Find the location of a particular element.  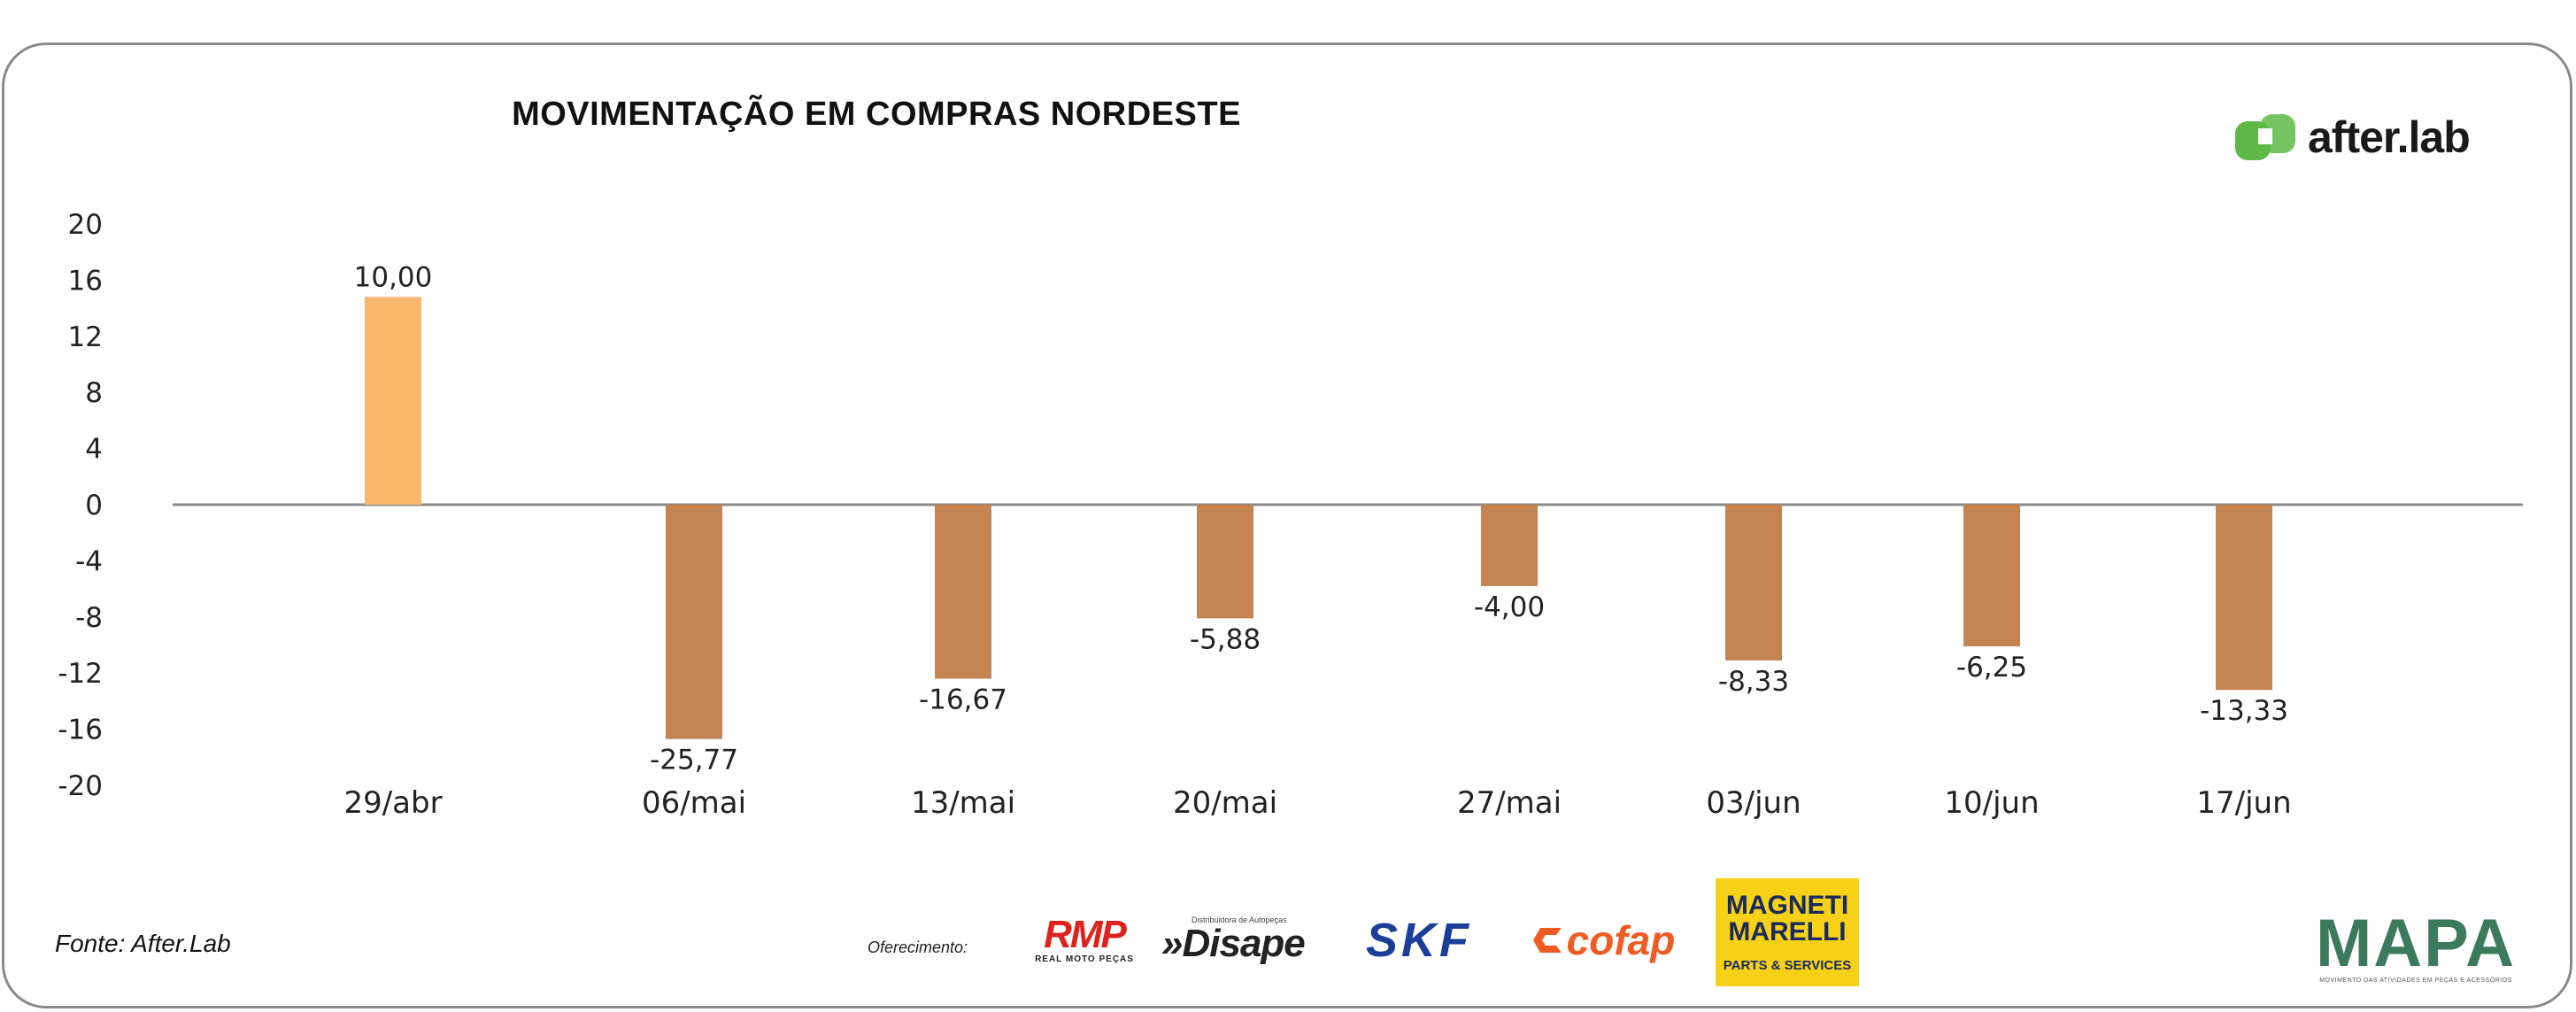

x-tick-label: 10/jun is located at coordinates (1991, 803).